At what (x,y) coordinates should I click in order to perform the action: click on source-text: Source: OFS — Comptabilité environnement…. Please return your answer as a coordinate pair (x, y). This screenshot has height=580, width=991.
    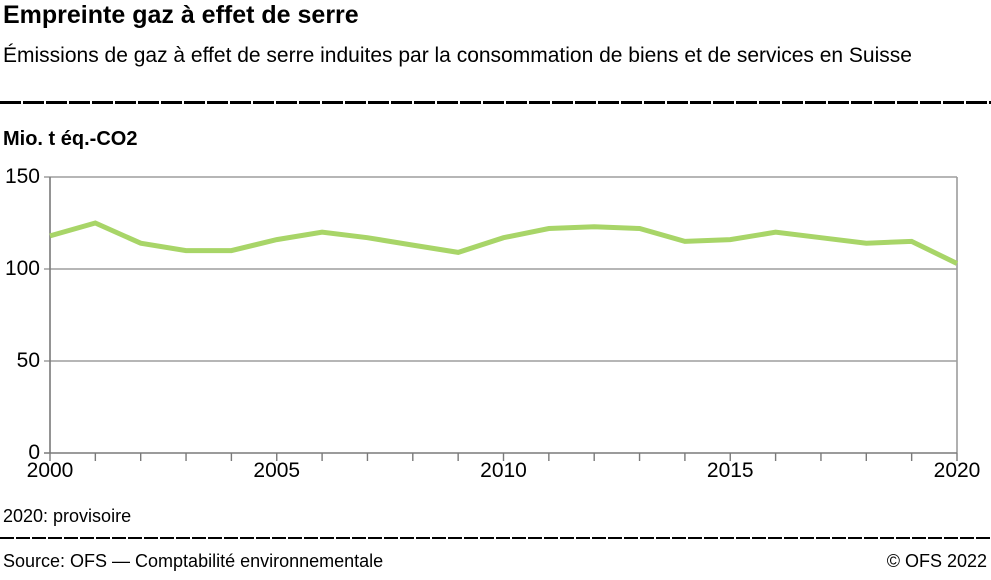
    Looking at the image, I should click on (193, 561).